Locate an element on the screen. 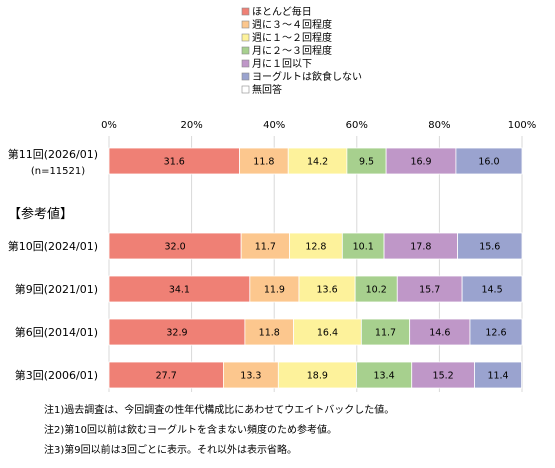 The height and width of the screenshot is (468, 555). data-label: 10.1 is located at coordinates (363, 247).